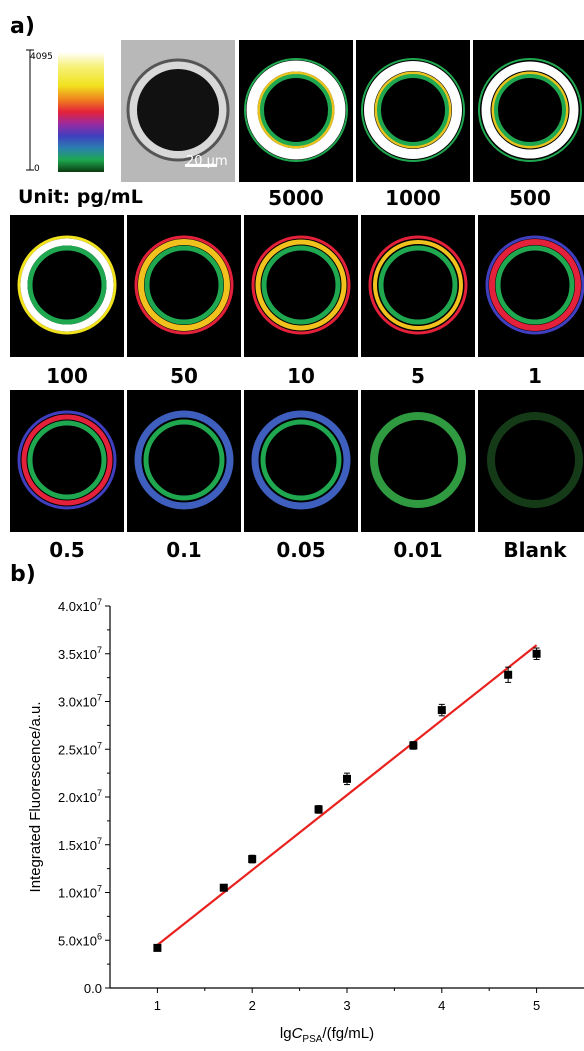 This screenshot has height=1051, width=584. I want to click on y-tick-exponent: 6, so click(99, 936).